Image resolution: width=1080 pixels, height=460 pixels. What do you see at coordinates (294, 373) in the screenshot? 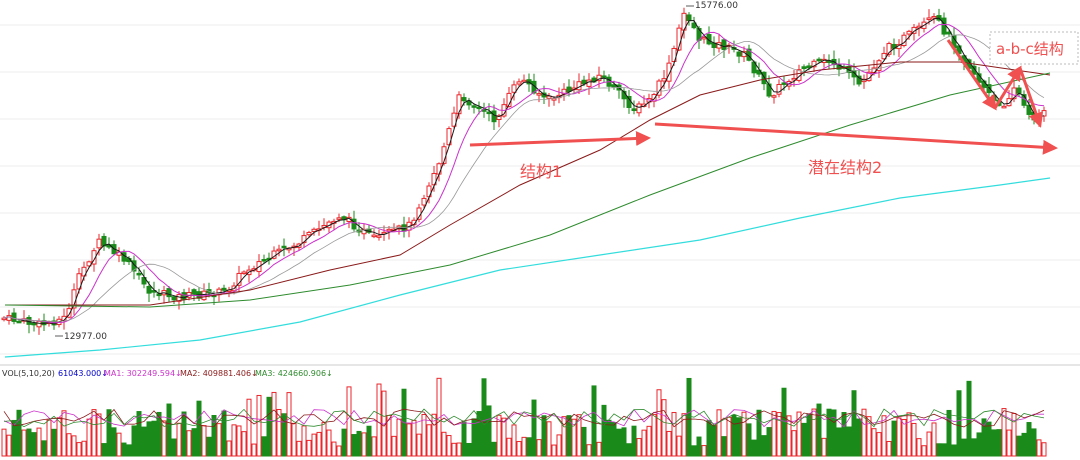
I see `ma3-label: MA3: 424660.906↓` at bounding box center [294, 373].